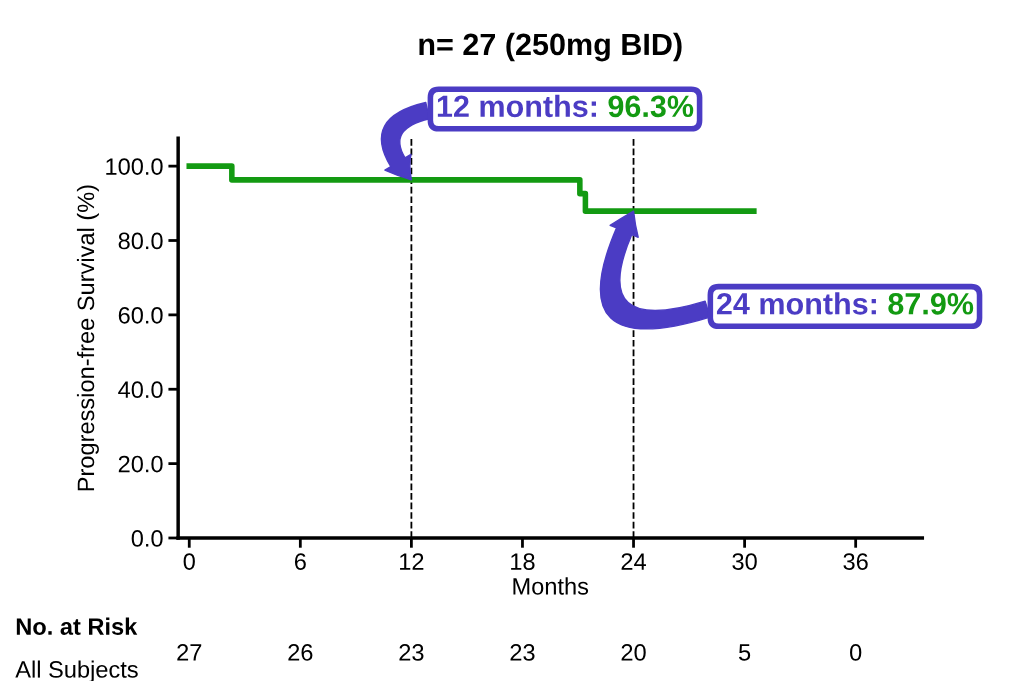 The image size is (1018, 681). What do you see at coordinates (140, 315) in the screenshot?
I see `y-tick-label: 60.0` at bounding box center [140, 315].